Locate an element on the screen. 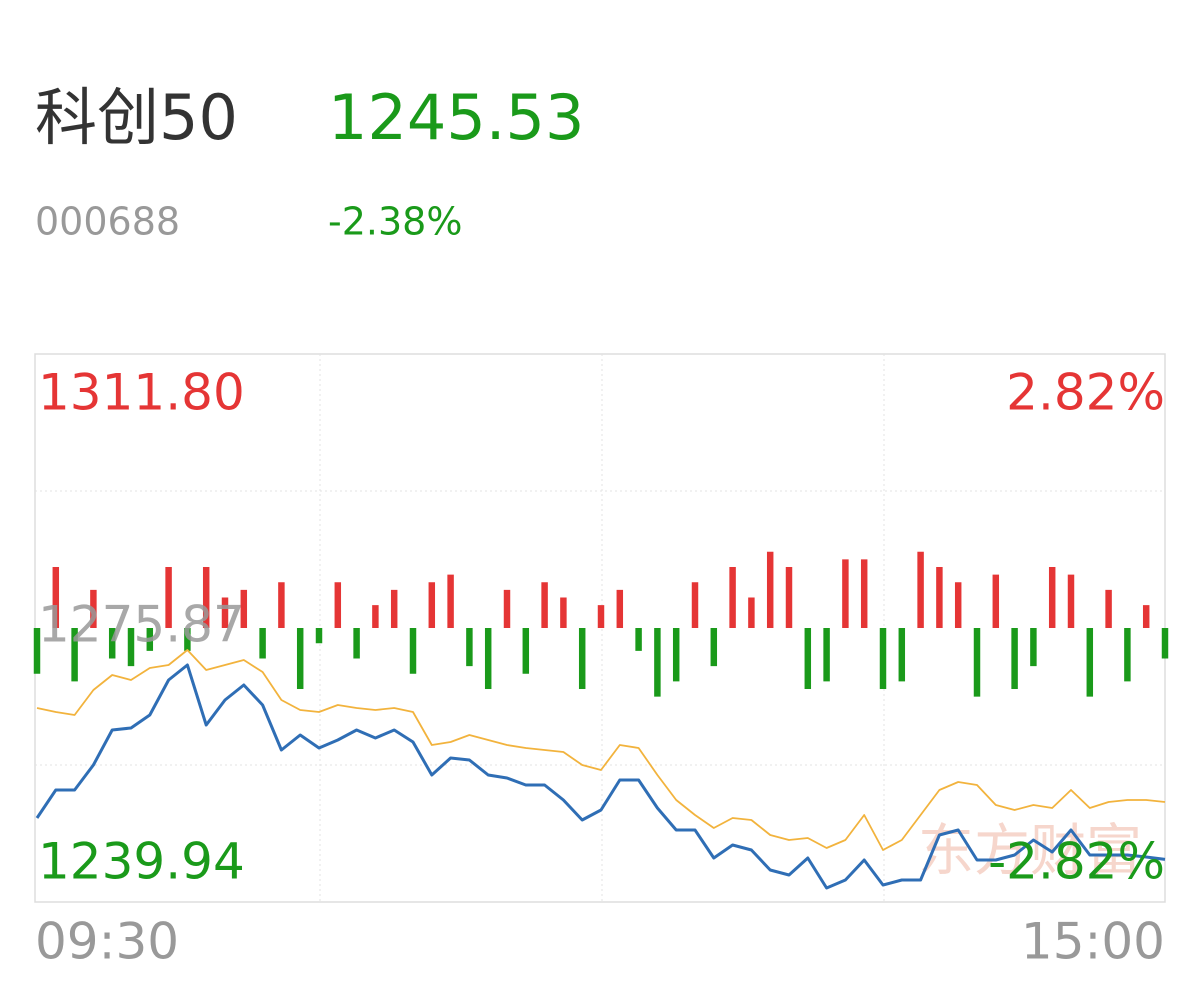 The height and width of the screenshot is (986, 1200). y2-tick-label: -2.82% is located at coordinates (1076, 862).